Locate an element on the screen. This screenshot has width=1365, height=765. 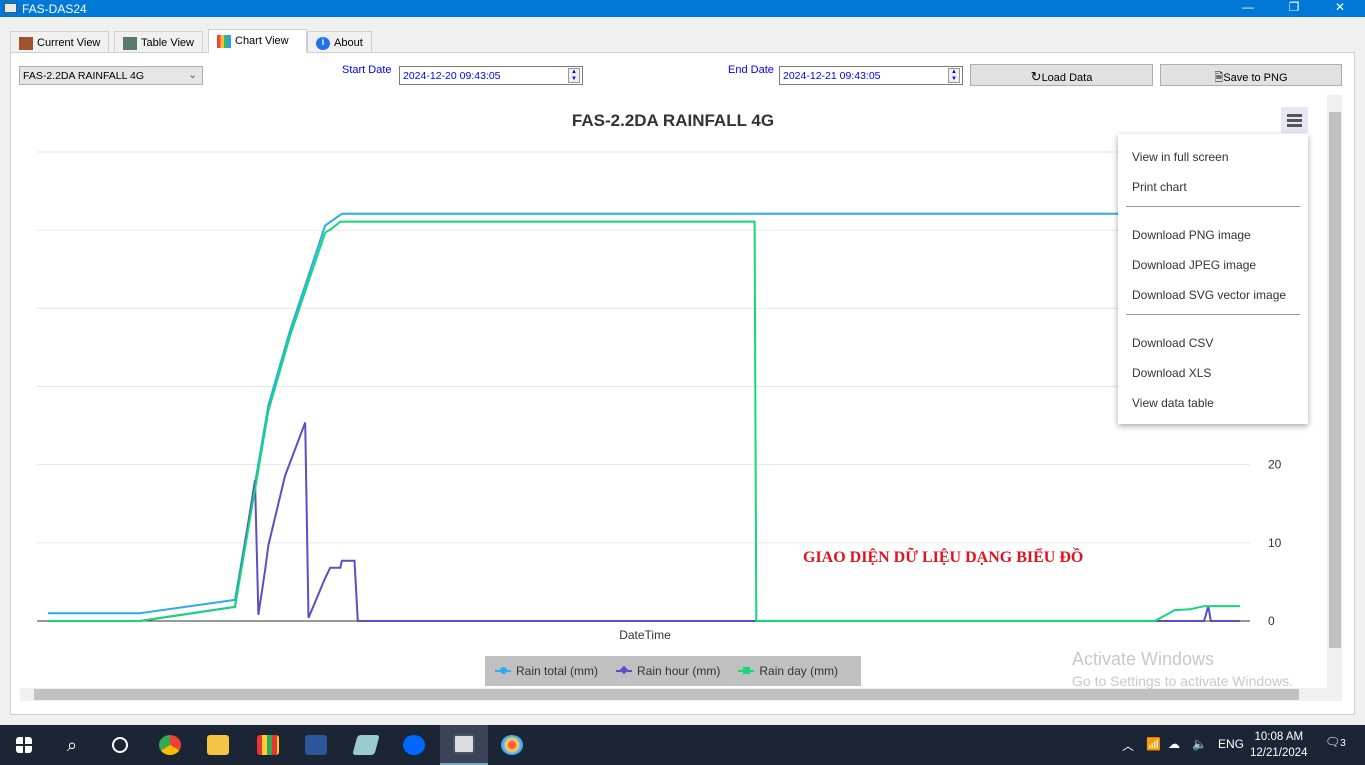
taskbar-chrome is located at coordinates (170, 745).